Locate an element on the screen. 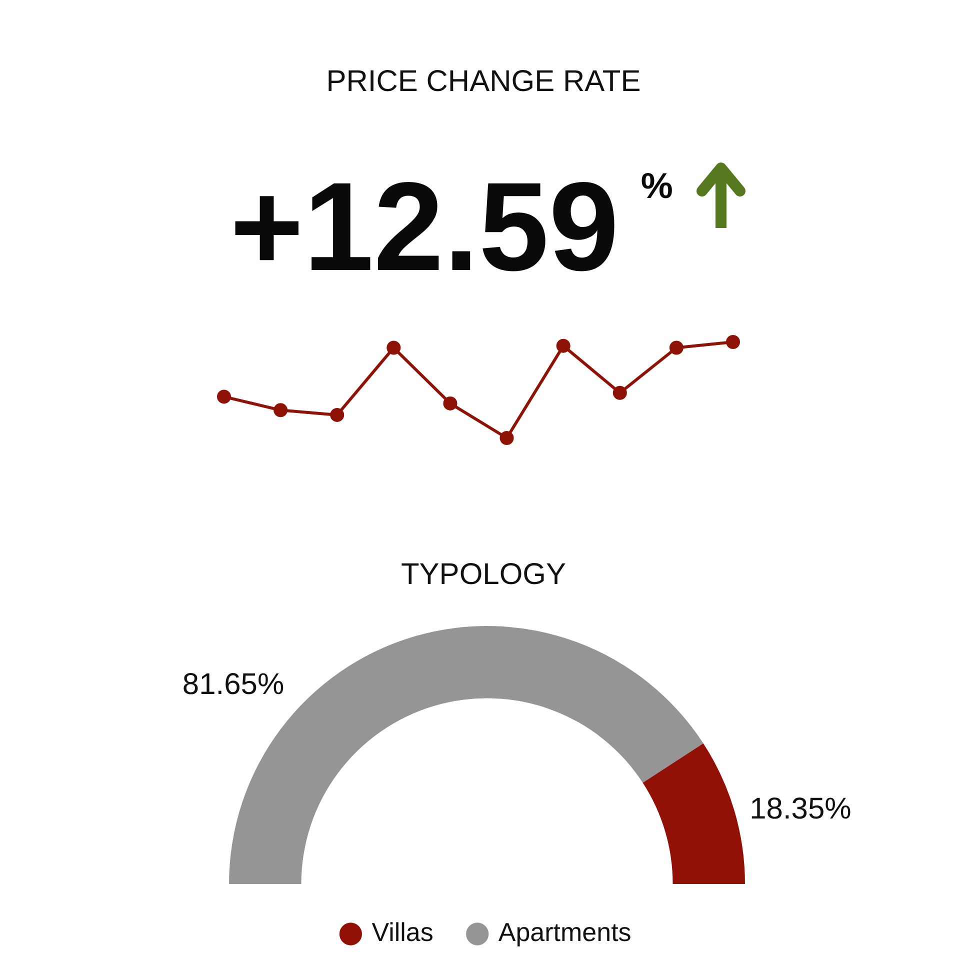 The height and width of the screenshot is (967, 967). chart-title: PRICE CHANGE RATE is located at coordinates (483, 82).